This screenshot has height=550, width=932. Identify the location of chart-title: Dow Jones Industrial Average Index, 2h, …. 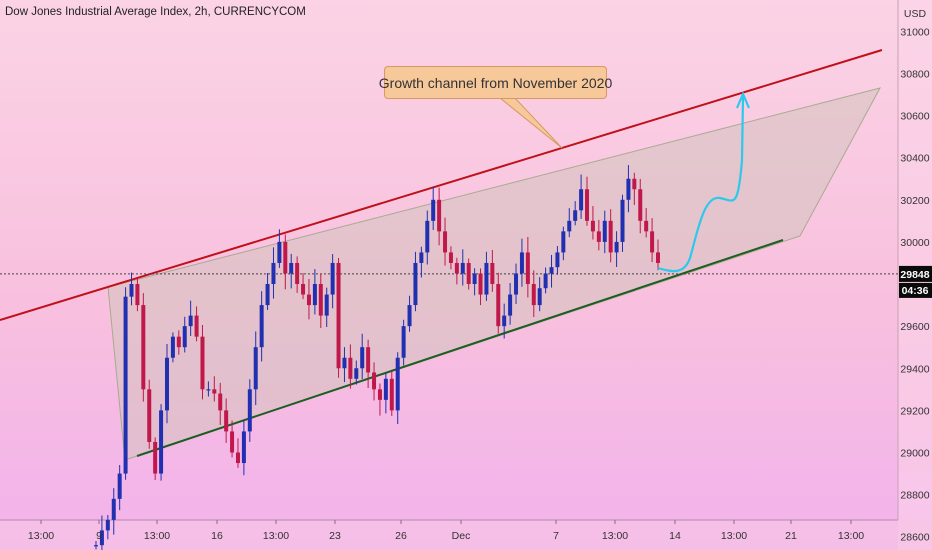
(155, 12).